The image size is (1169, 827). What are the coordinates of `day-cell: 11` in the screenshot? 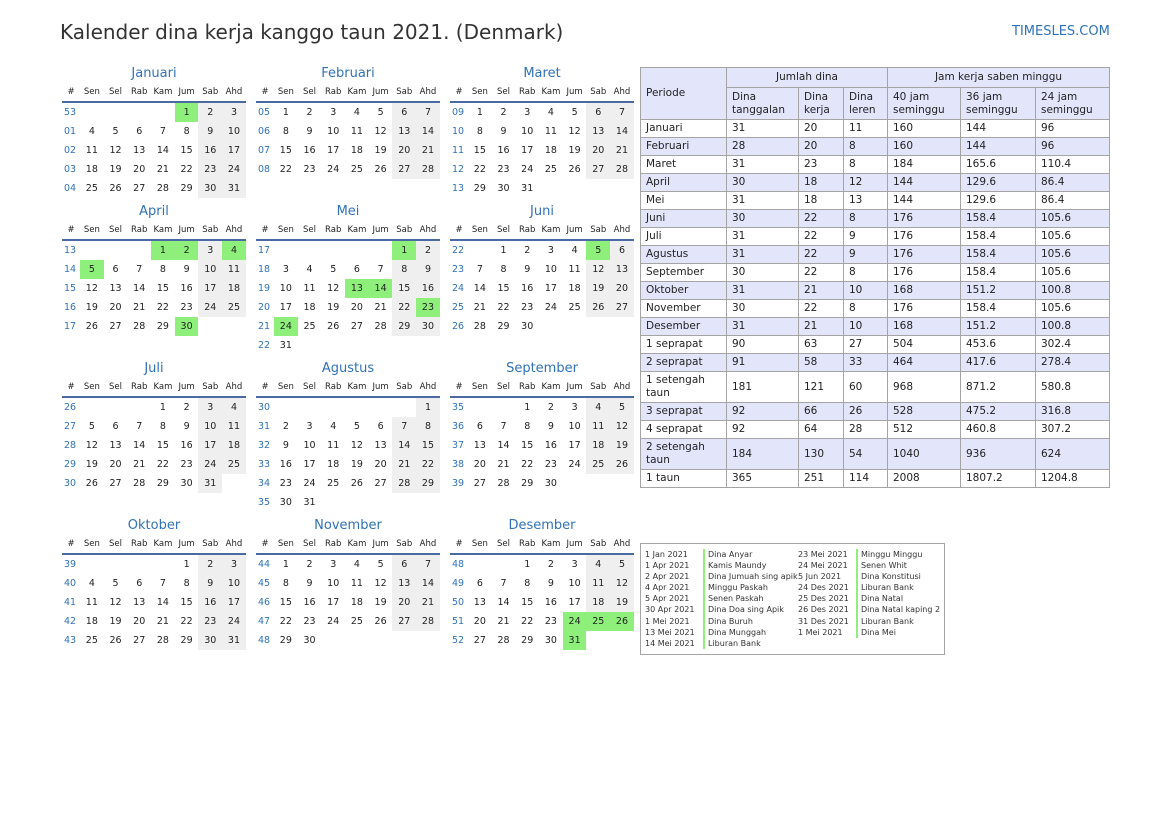 It's located at (333, 445).